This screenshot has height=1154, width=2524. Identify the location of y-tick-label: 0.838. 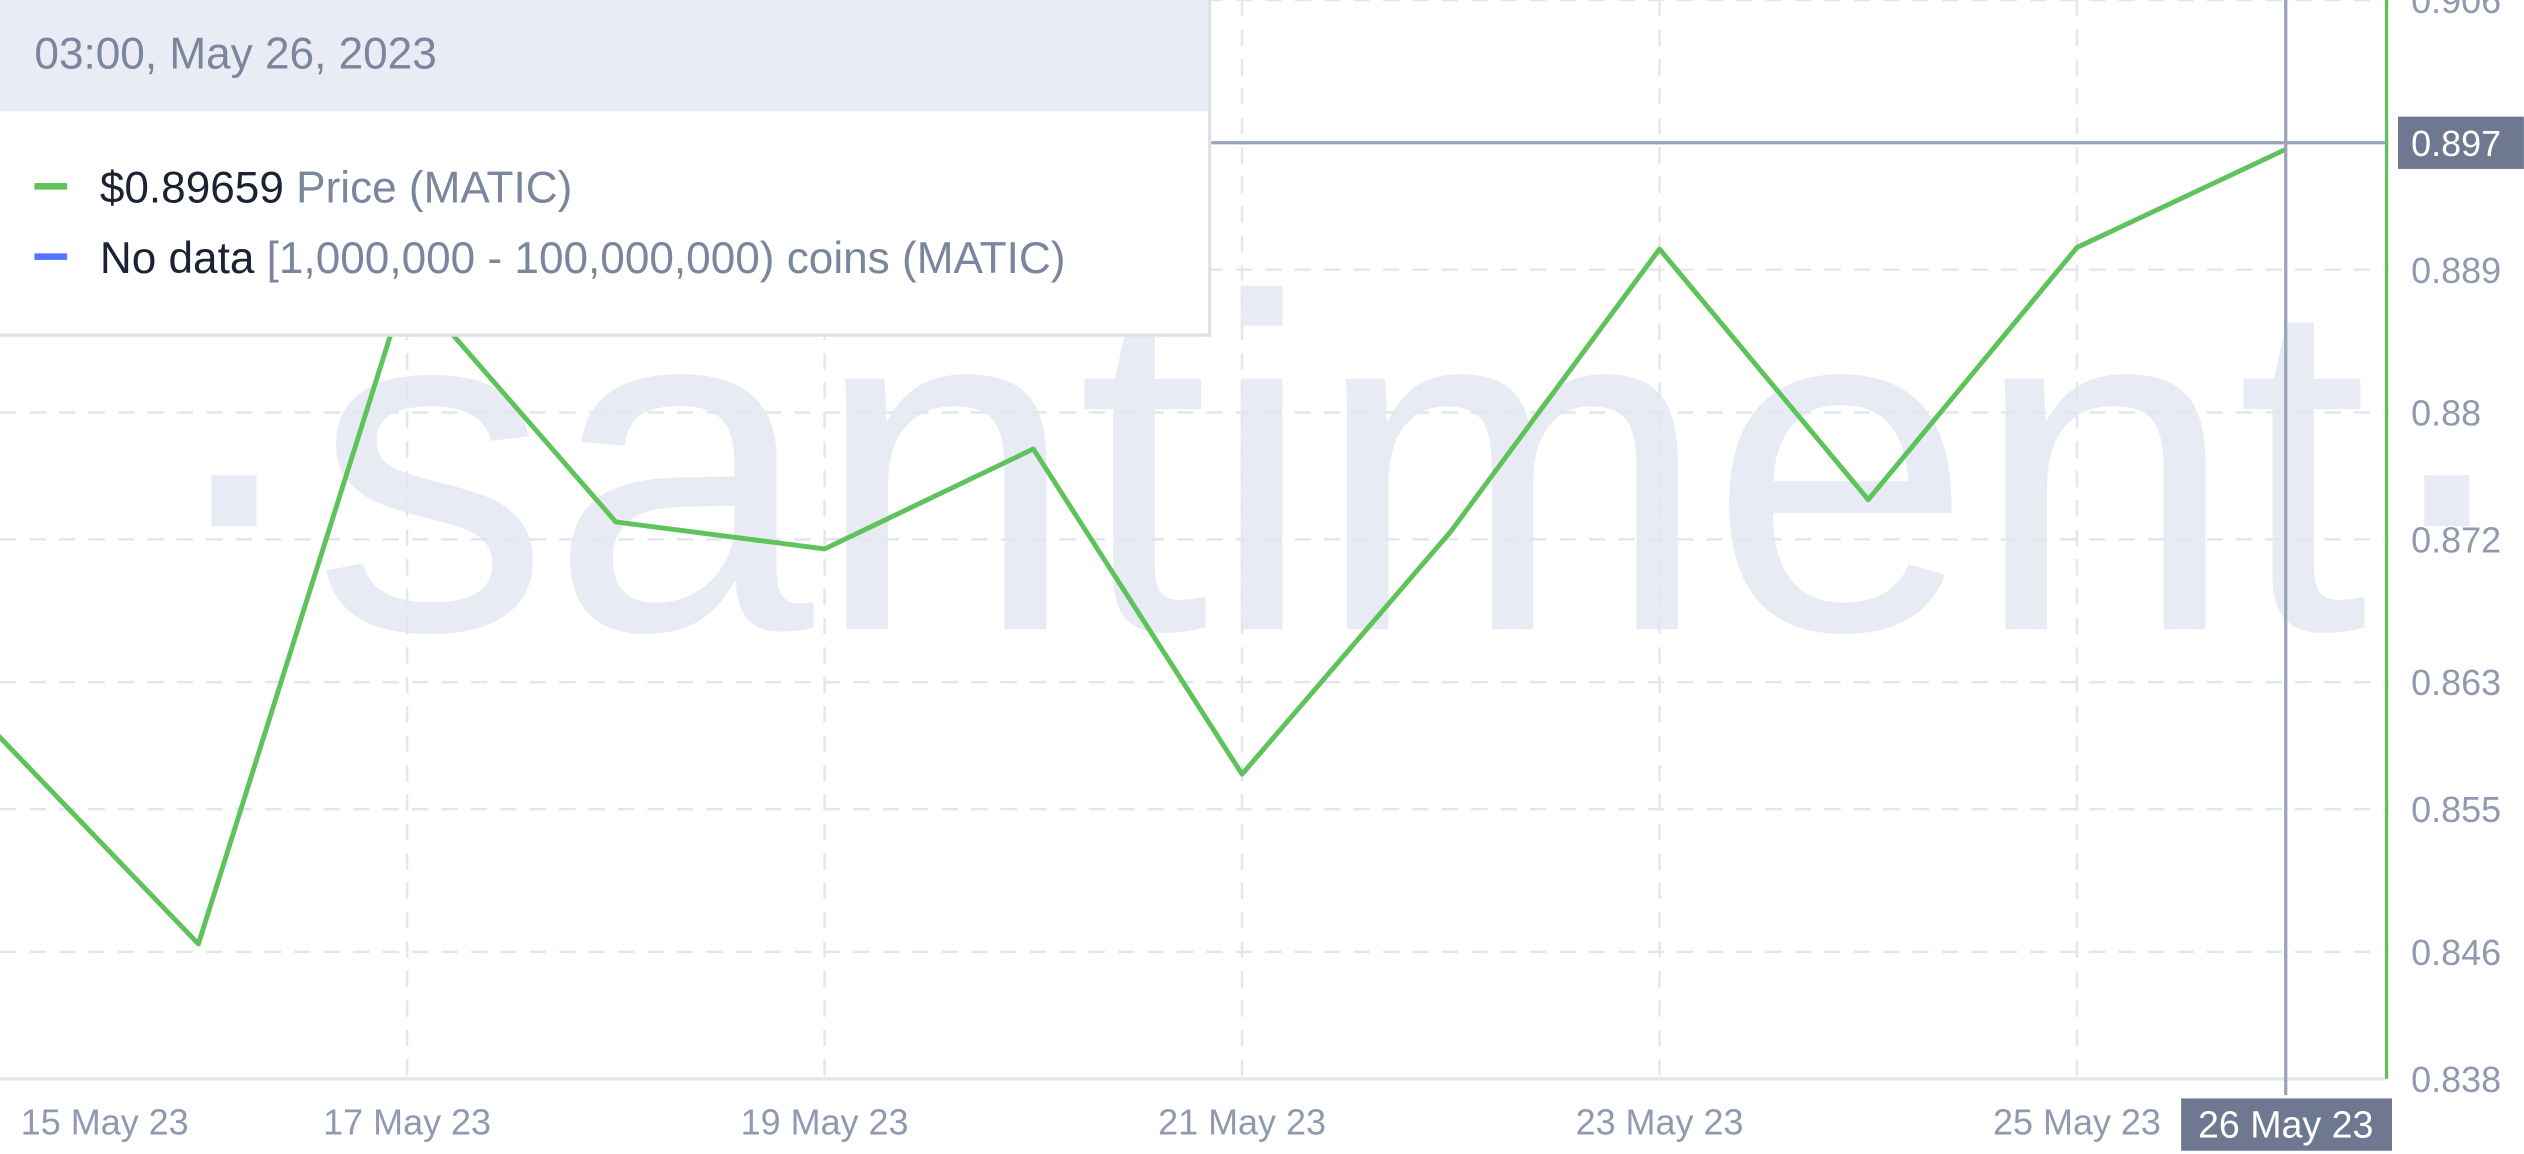
(2456, 1079).